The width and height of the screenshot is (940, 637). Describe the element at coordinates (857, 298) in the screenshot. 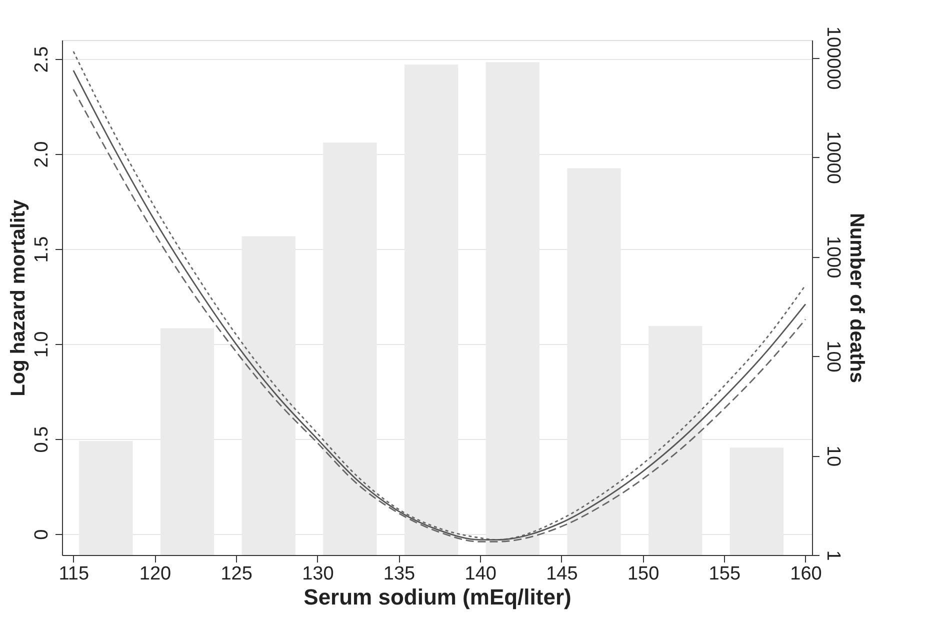

I see `y2-axis-title: Number of deaths` at that location.